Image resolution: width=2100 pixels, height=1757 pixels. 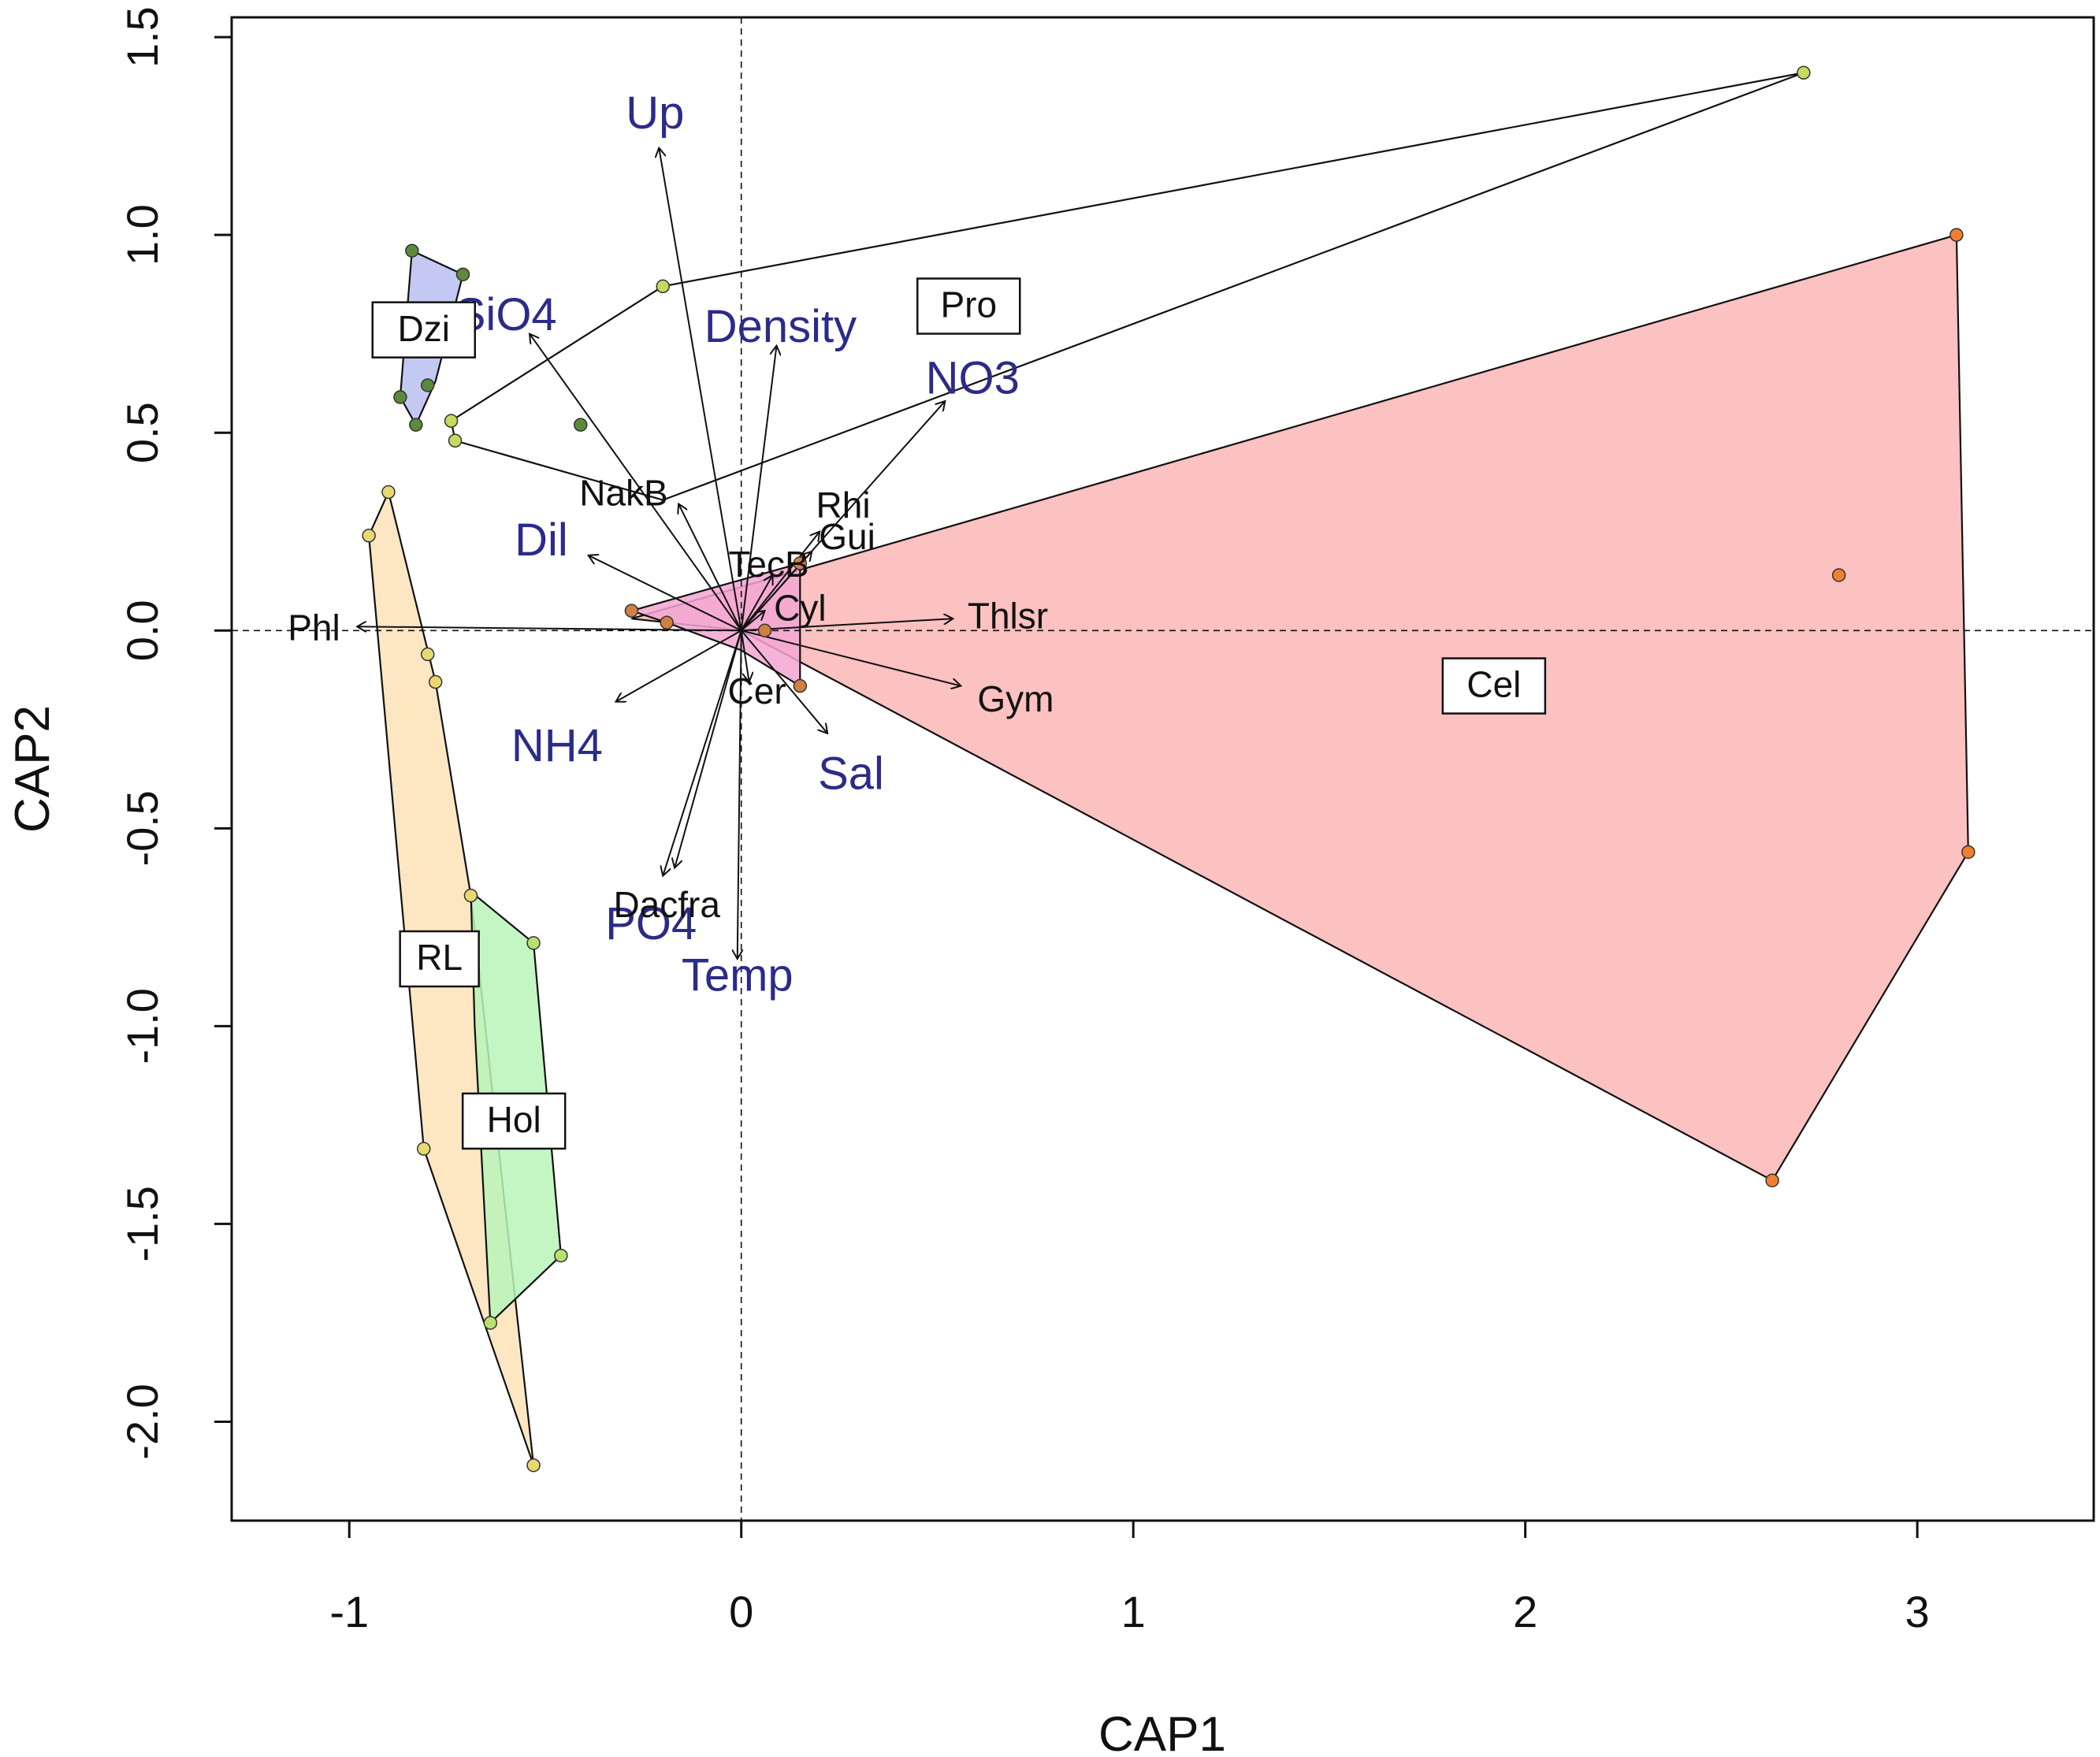 I want to click on y-tick-label-2: -1.0, so click(x=142, y=1026).